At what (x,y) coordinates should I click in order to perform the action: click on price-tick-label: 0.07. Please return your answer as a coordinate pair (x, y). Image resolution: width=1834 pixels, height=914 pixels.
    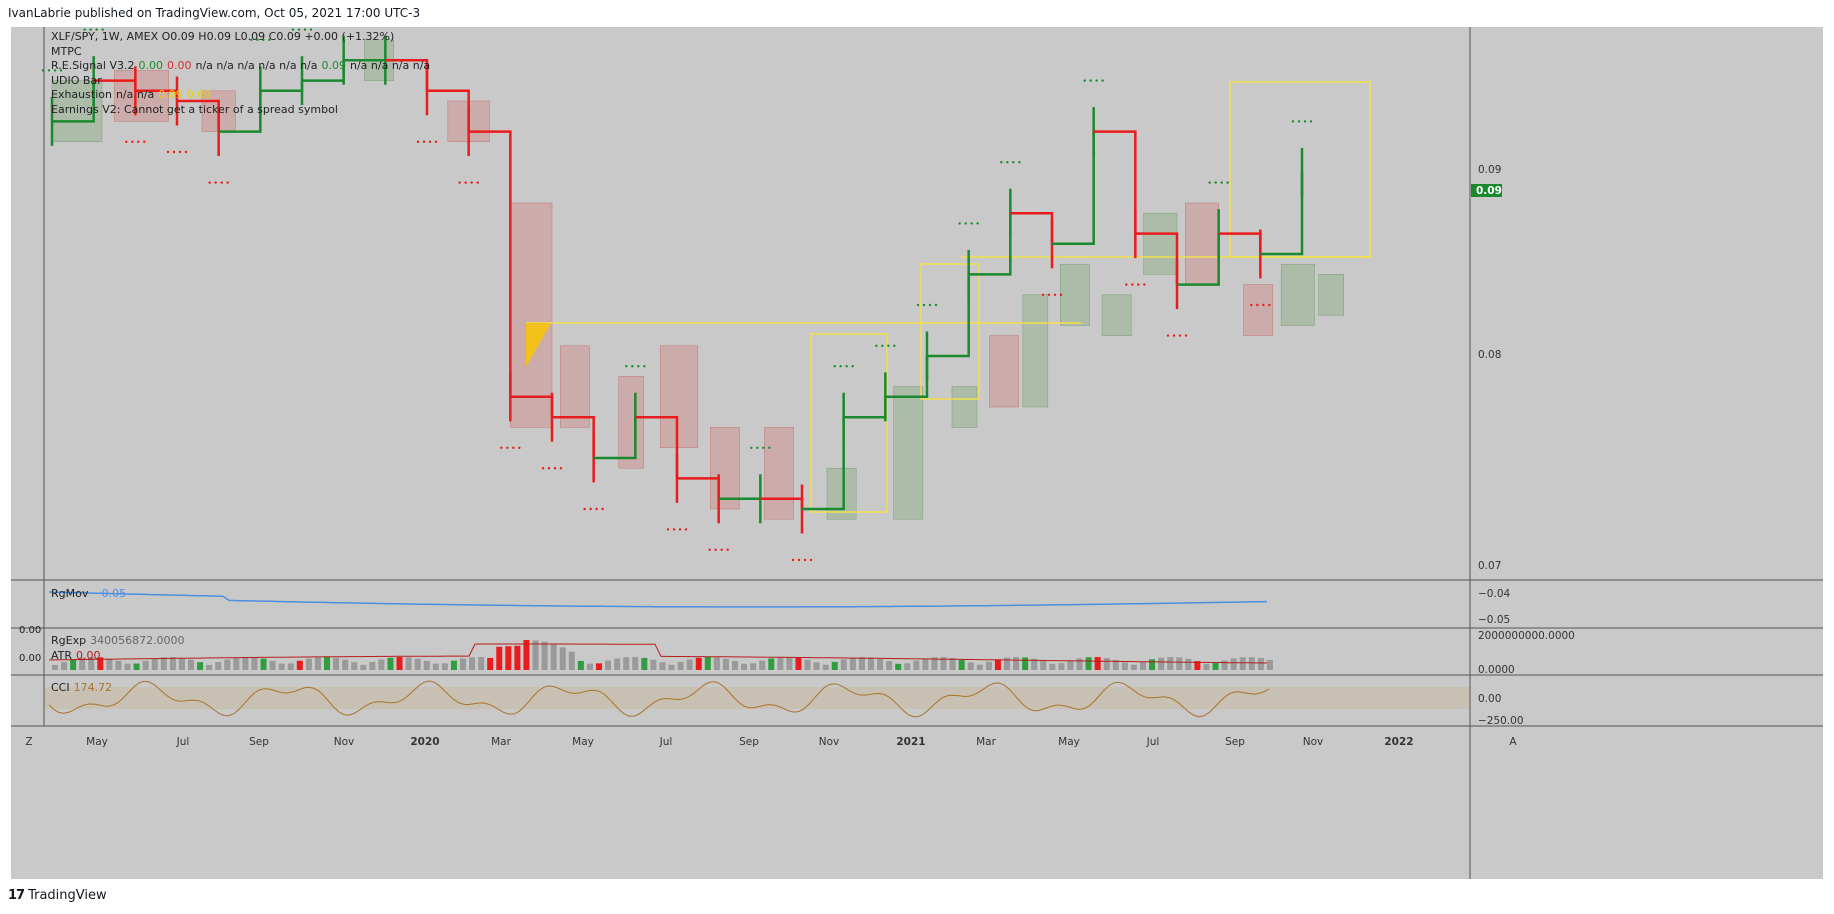
    Looking at the image, I should click on (1489, 566).